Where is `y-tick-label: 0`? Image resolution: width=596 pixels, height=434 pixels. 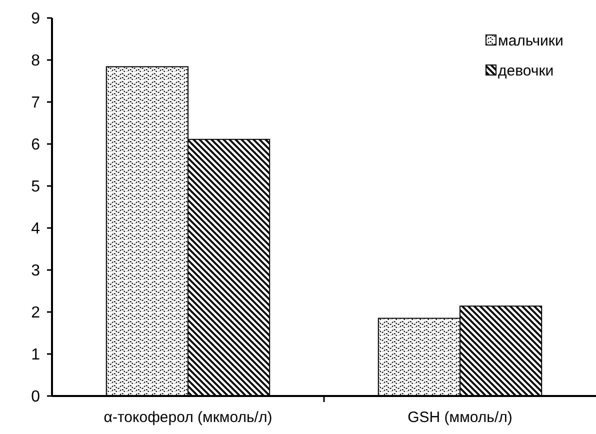 y-tick-label: 0 is located at coordinates (35, 397).